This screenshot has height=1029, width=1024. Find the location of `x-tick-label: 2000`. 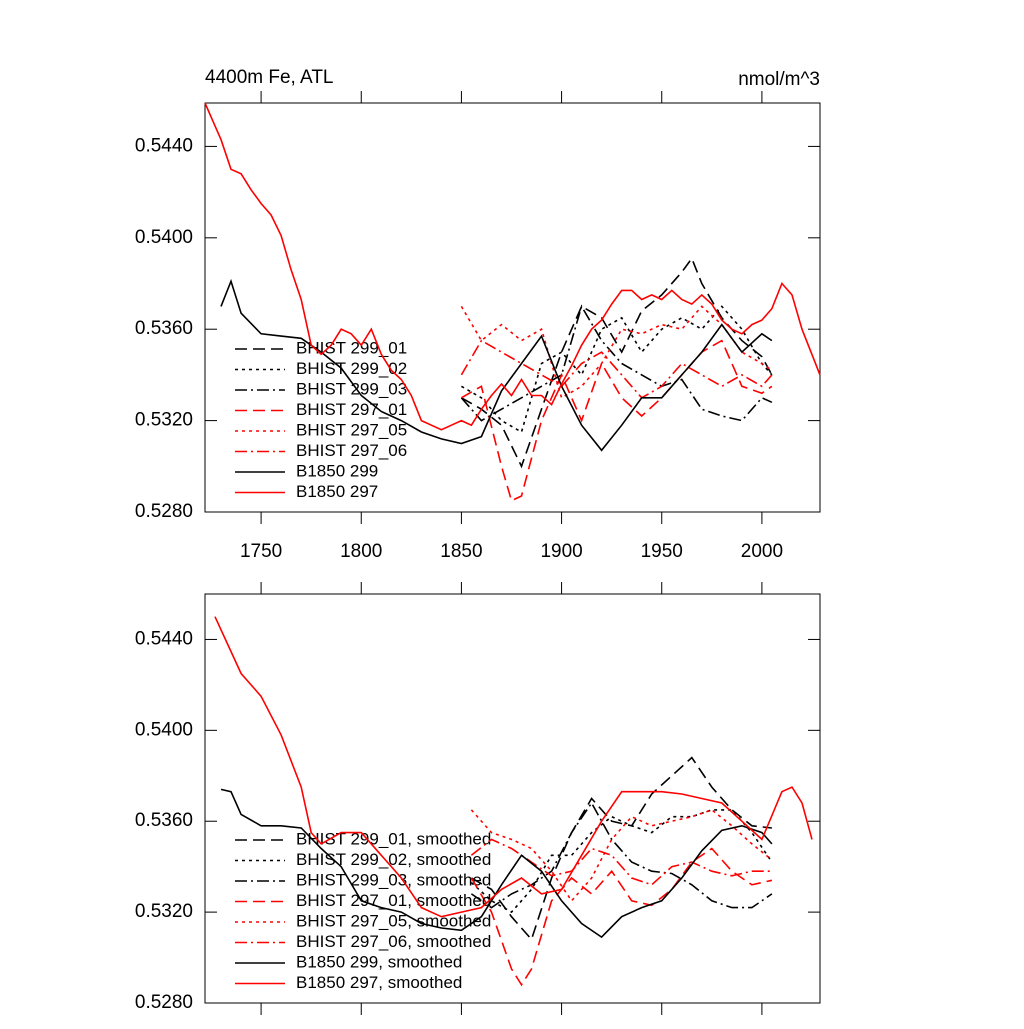

x-tick-label: 2000 is located at coordinates (762, 551).